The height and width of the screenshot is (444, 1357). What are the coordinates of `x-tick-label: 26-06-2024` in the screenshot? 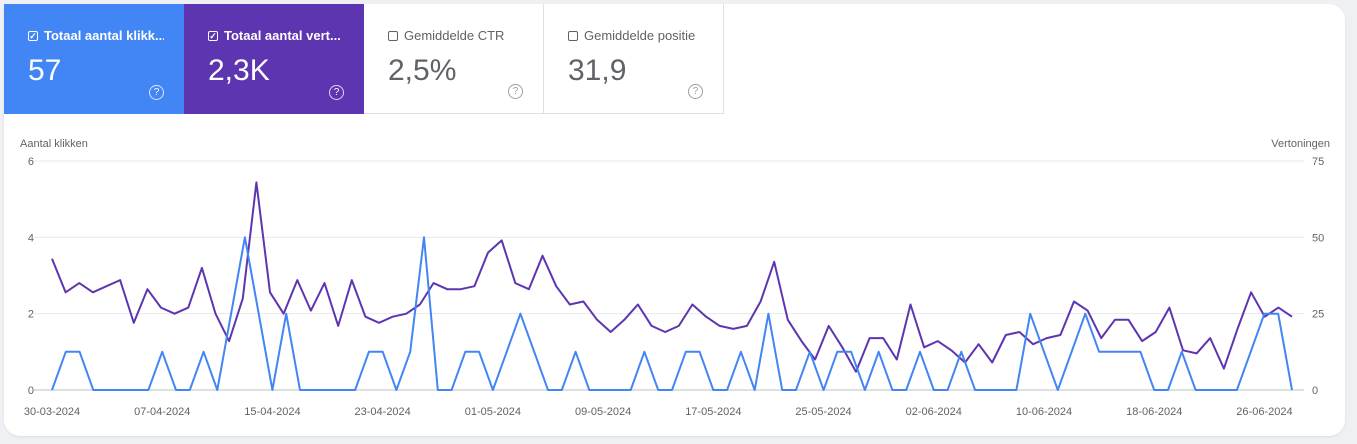 It's located at (1264, 412).